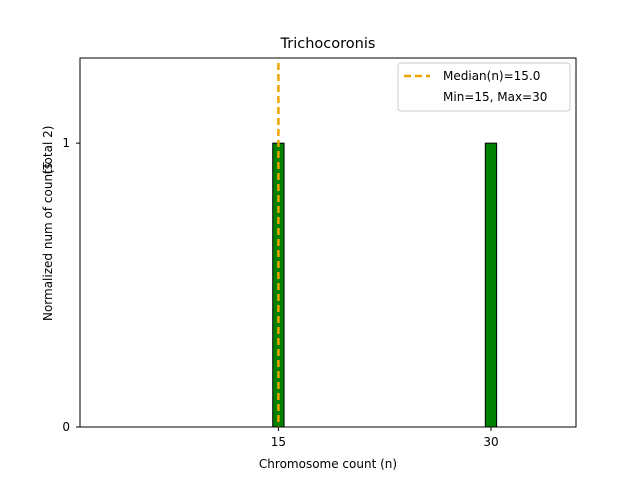 Image resolution: width=640 pixels, height=480 pixels. What do you see at coordinates (278, 442) in the screenshot?
I see `x-tick-label-15: 15` at bounding box center [278, 442].